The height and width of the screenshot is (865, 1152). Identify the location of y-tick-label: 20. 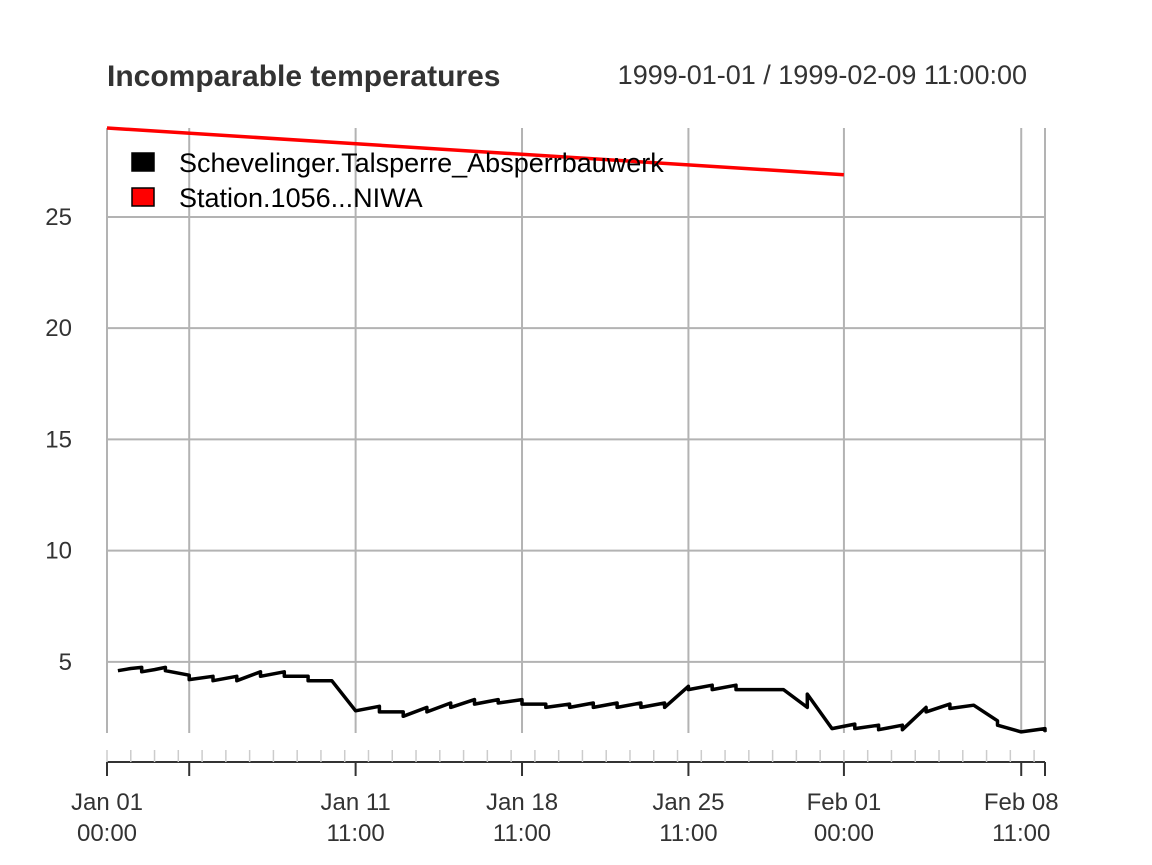
(58, 328).